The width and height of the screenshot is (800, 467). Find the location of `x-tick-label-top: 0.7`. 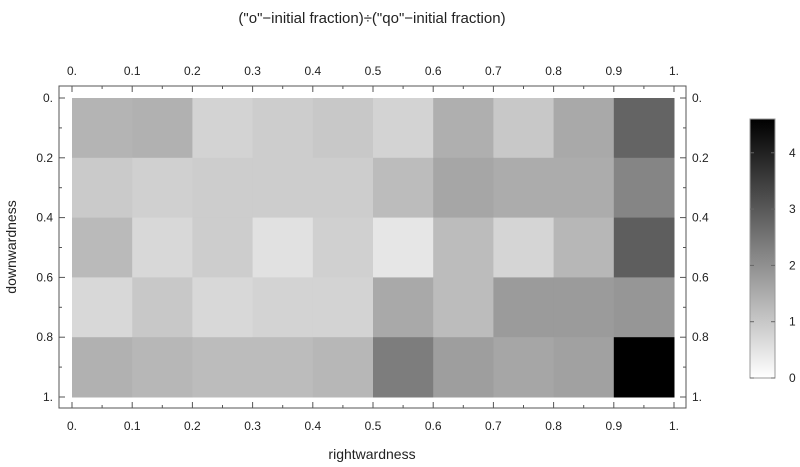

x-tick-label-top: 0.7 is located at coordinates (493, 71).